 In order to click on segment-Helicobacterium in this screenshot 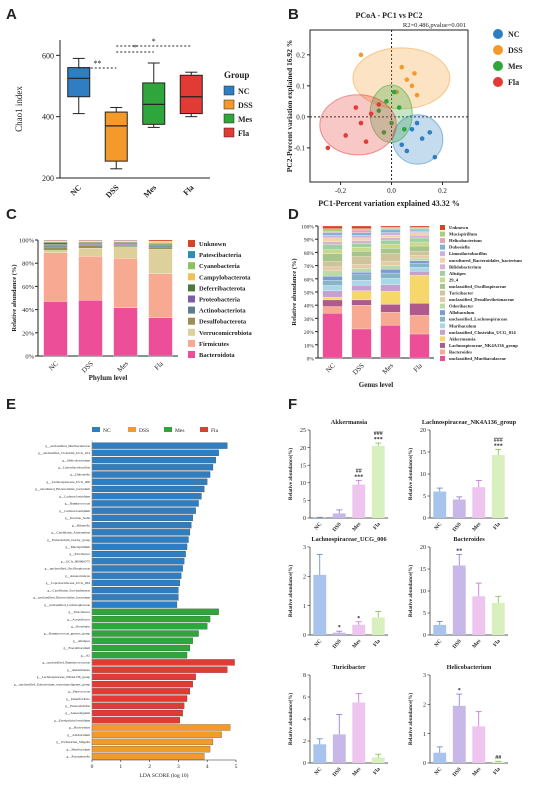, I will do `click(332, 232)`.